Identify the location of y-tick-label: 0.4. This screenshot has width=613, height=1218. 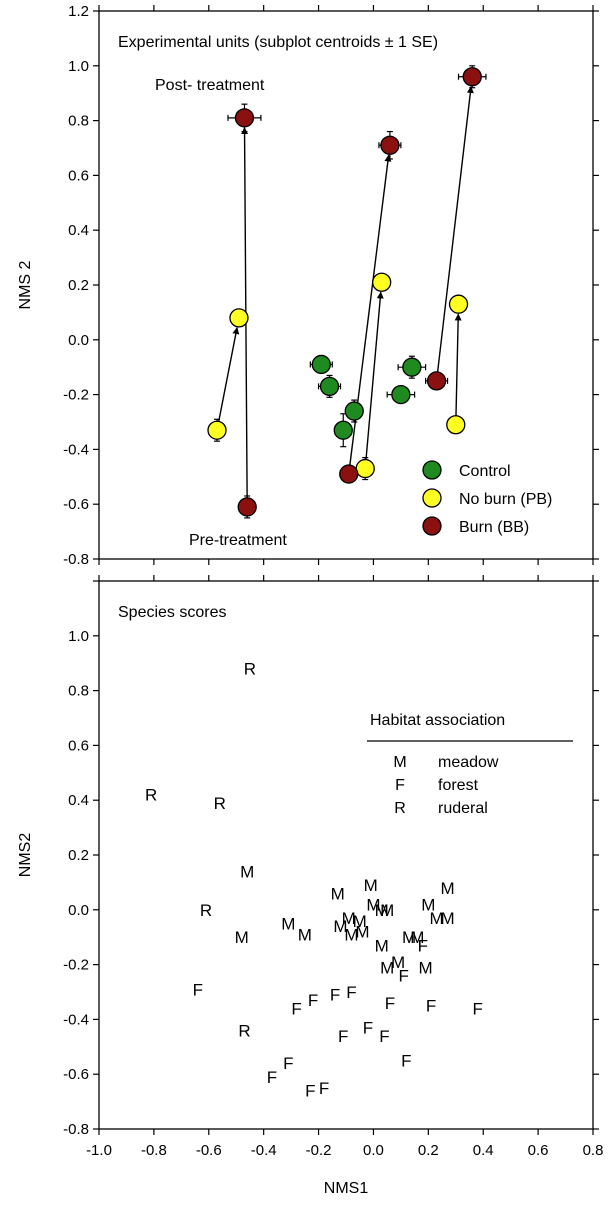
(78, 800).